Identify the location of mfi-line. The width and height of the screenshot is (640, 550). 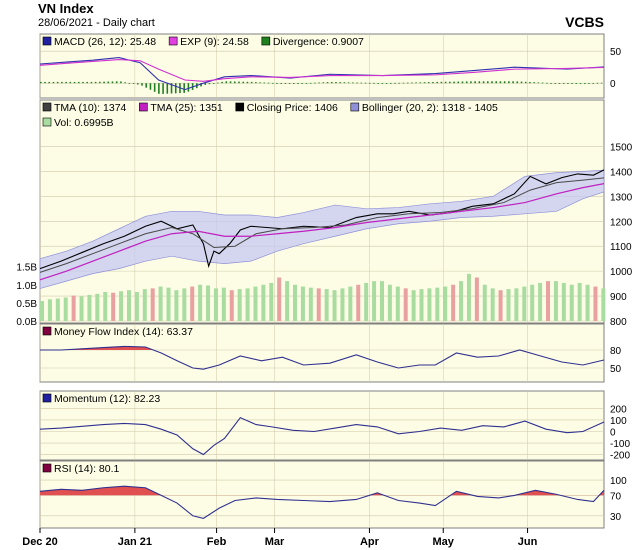
(322, 357).